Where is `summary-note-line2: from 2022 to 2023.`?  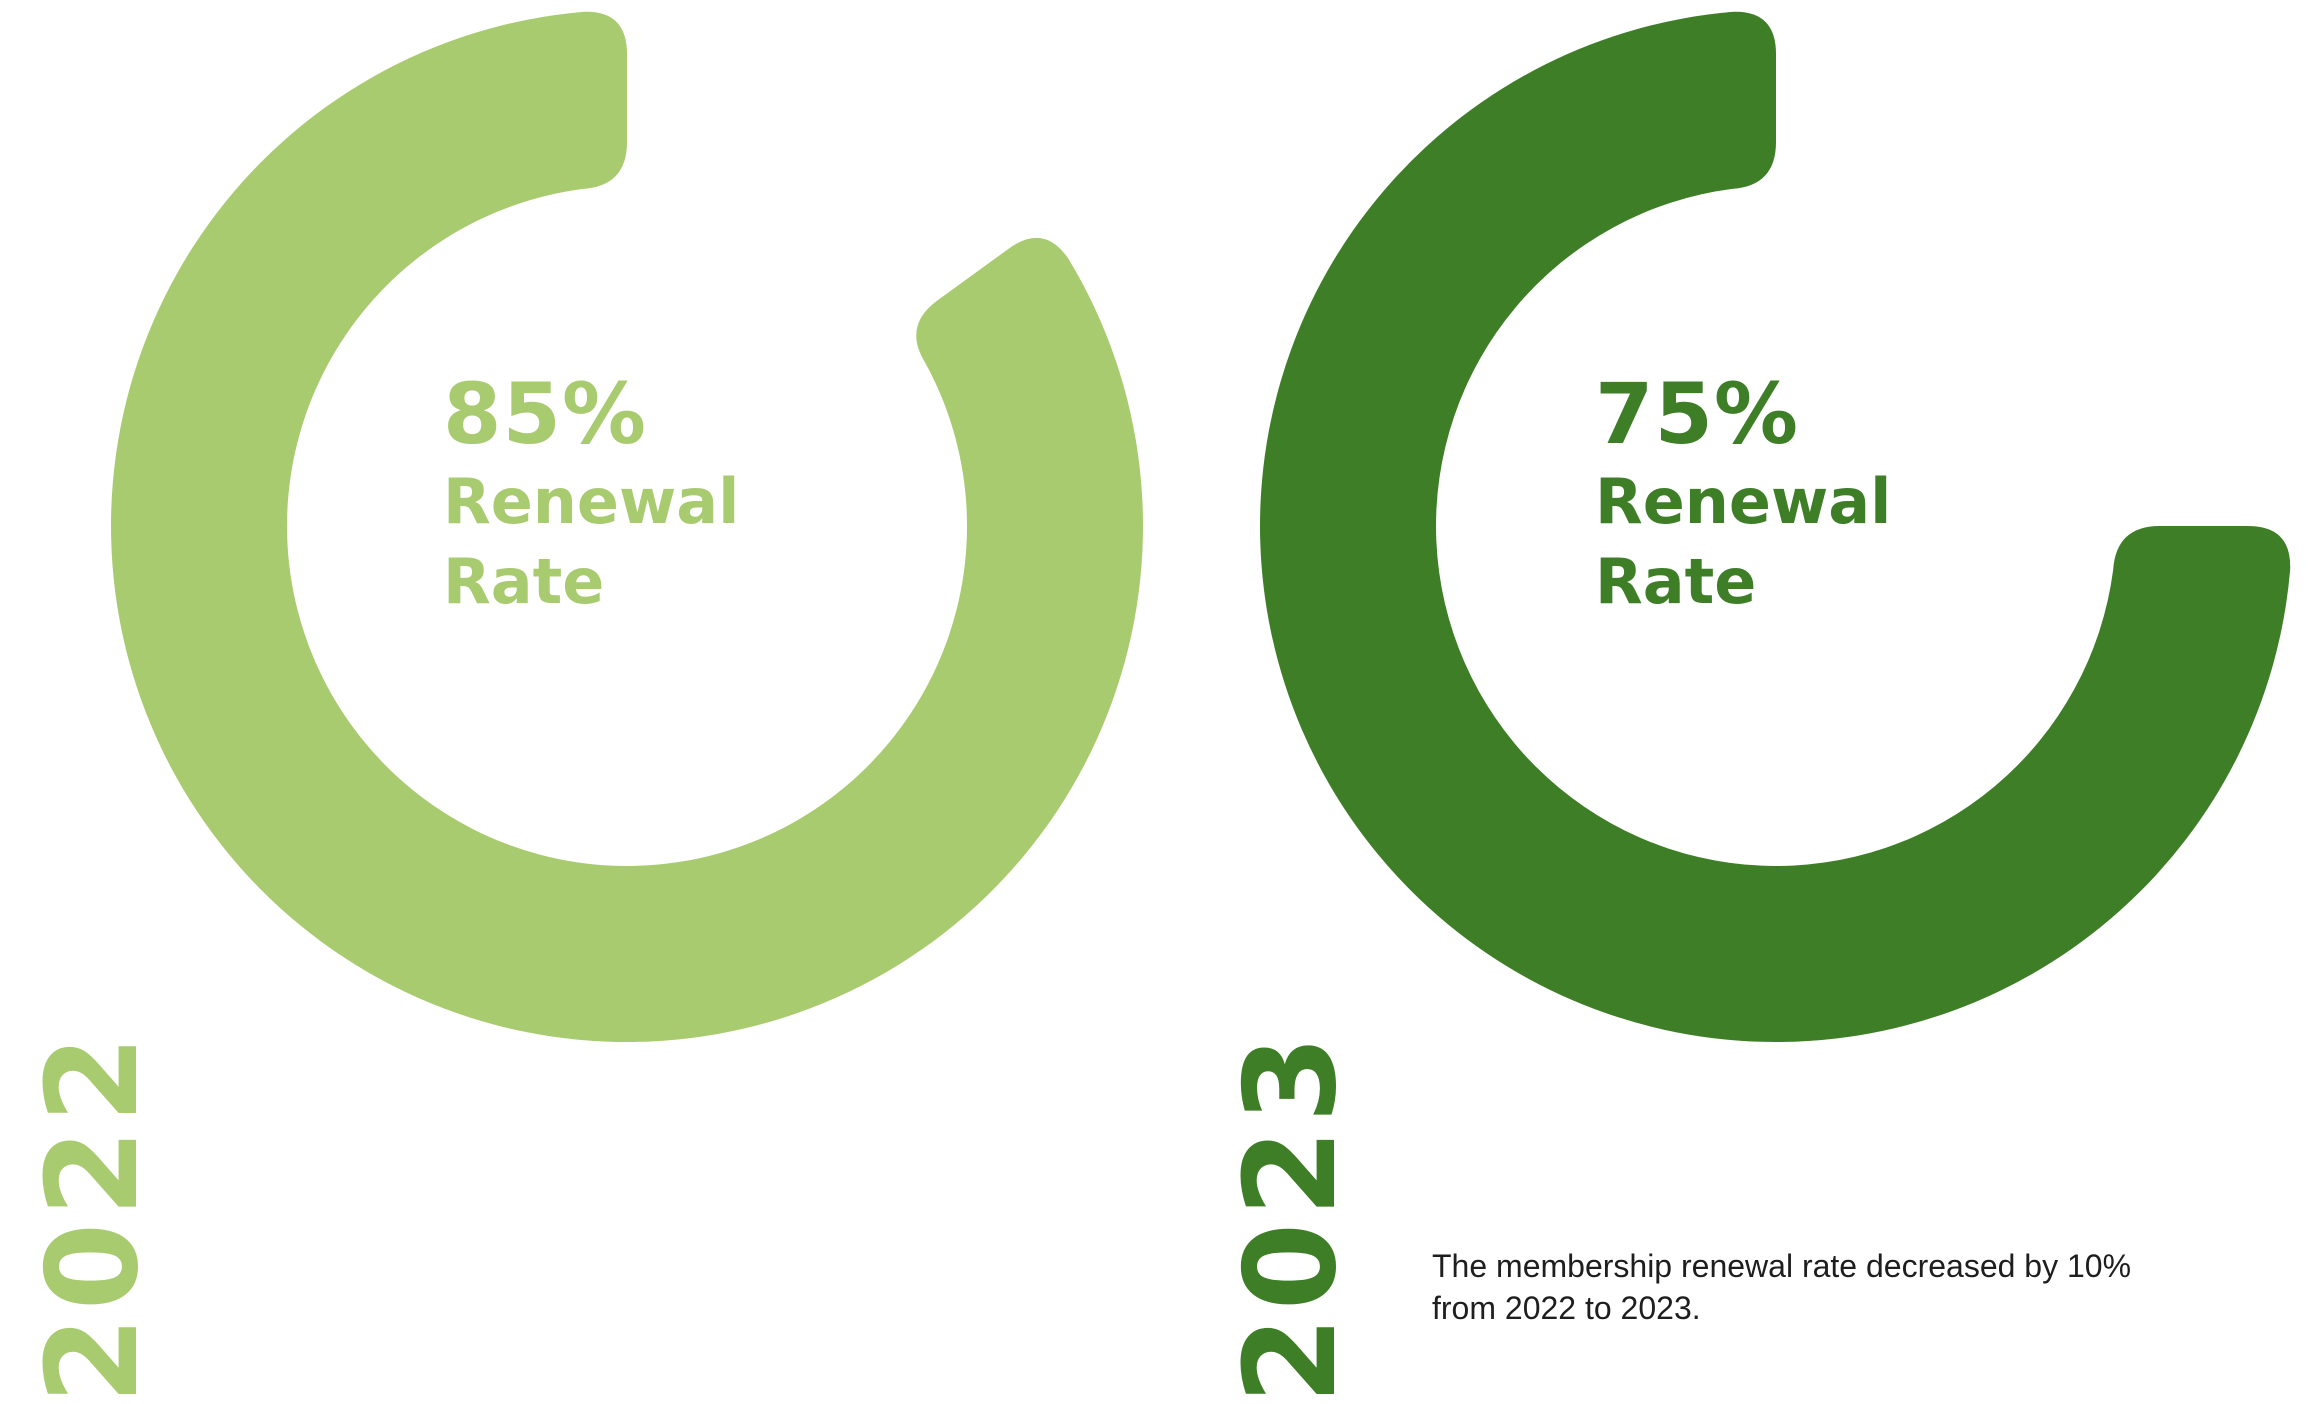 summary-note-line2: from 2022 to 2023. is located at coordinates (1566, 1308).